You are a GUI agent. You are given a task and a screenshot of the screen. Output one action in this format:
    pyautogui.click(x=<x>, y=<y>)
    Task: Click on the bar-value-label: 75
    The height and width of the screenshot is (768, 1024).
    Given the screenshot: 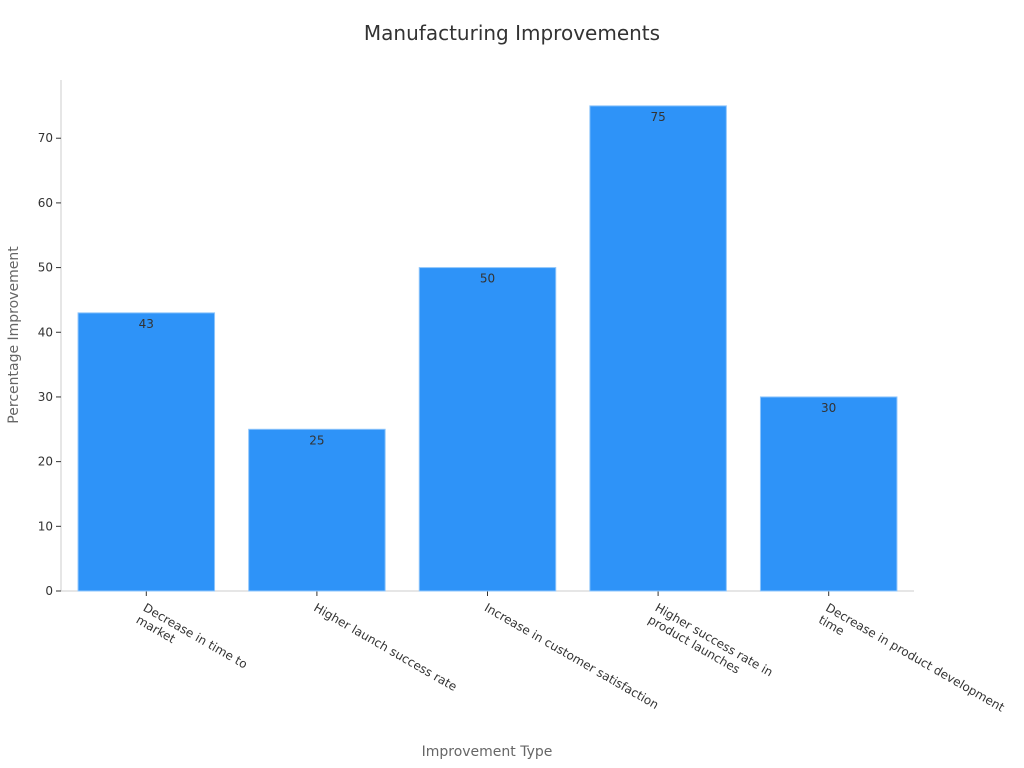 What is the action you would take?
    pyautogui.click(x=657, y=117)
    